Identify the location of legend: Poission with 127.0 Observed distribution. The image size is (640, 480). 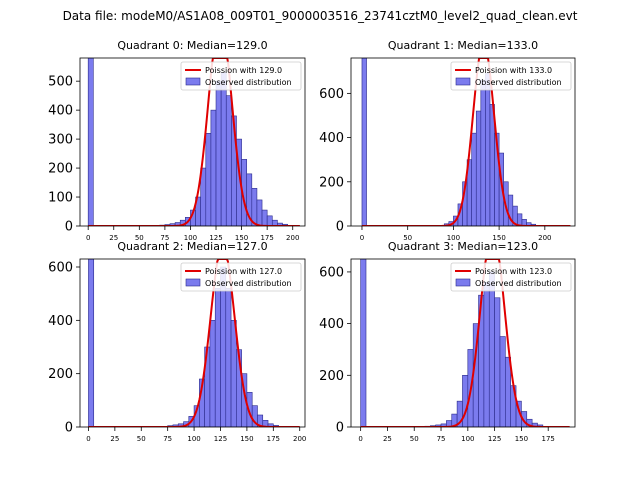
(241, 277).